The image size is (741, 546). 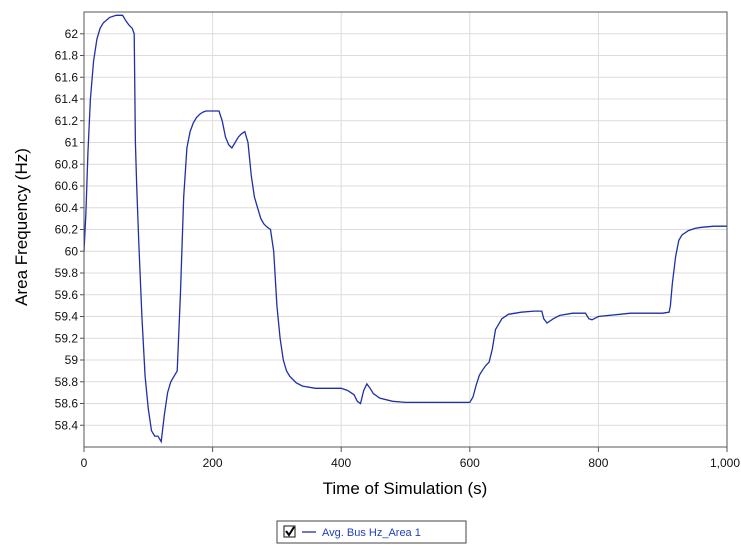 I want to click on y-tick-label: 60.6, so click(x=67, y=186).